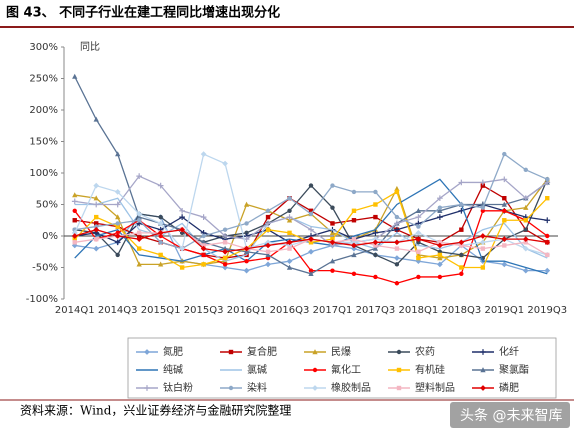  I want to click on legend-label: 化纤, so click(509, 351).